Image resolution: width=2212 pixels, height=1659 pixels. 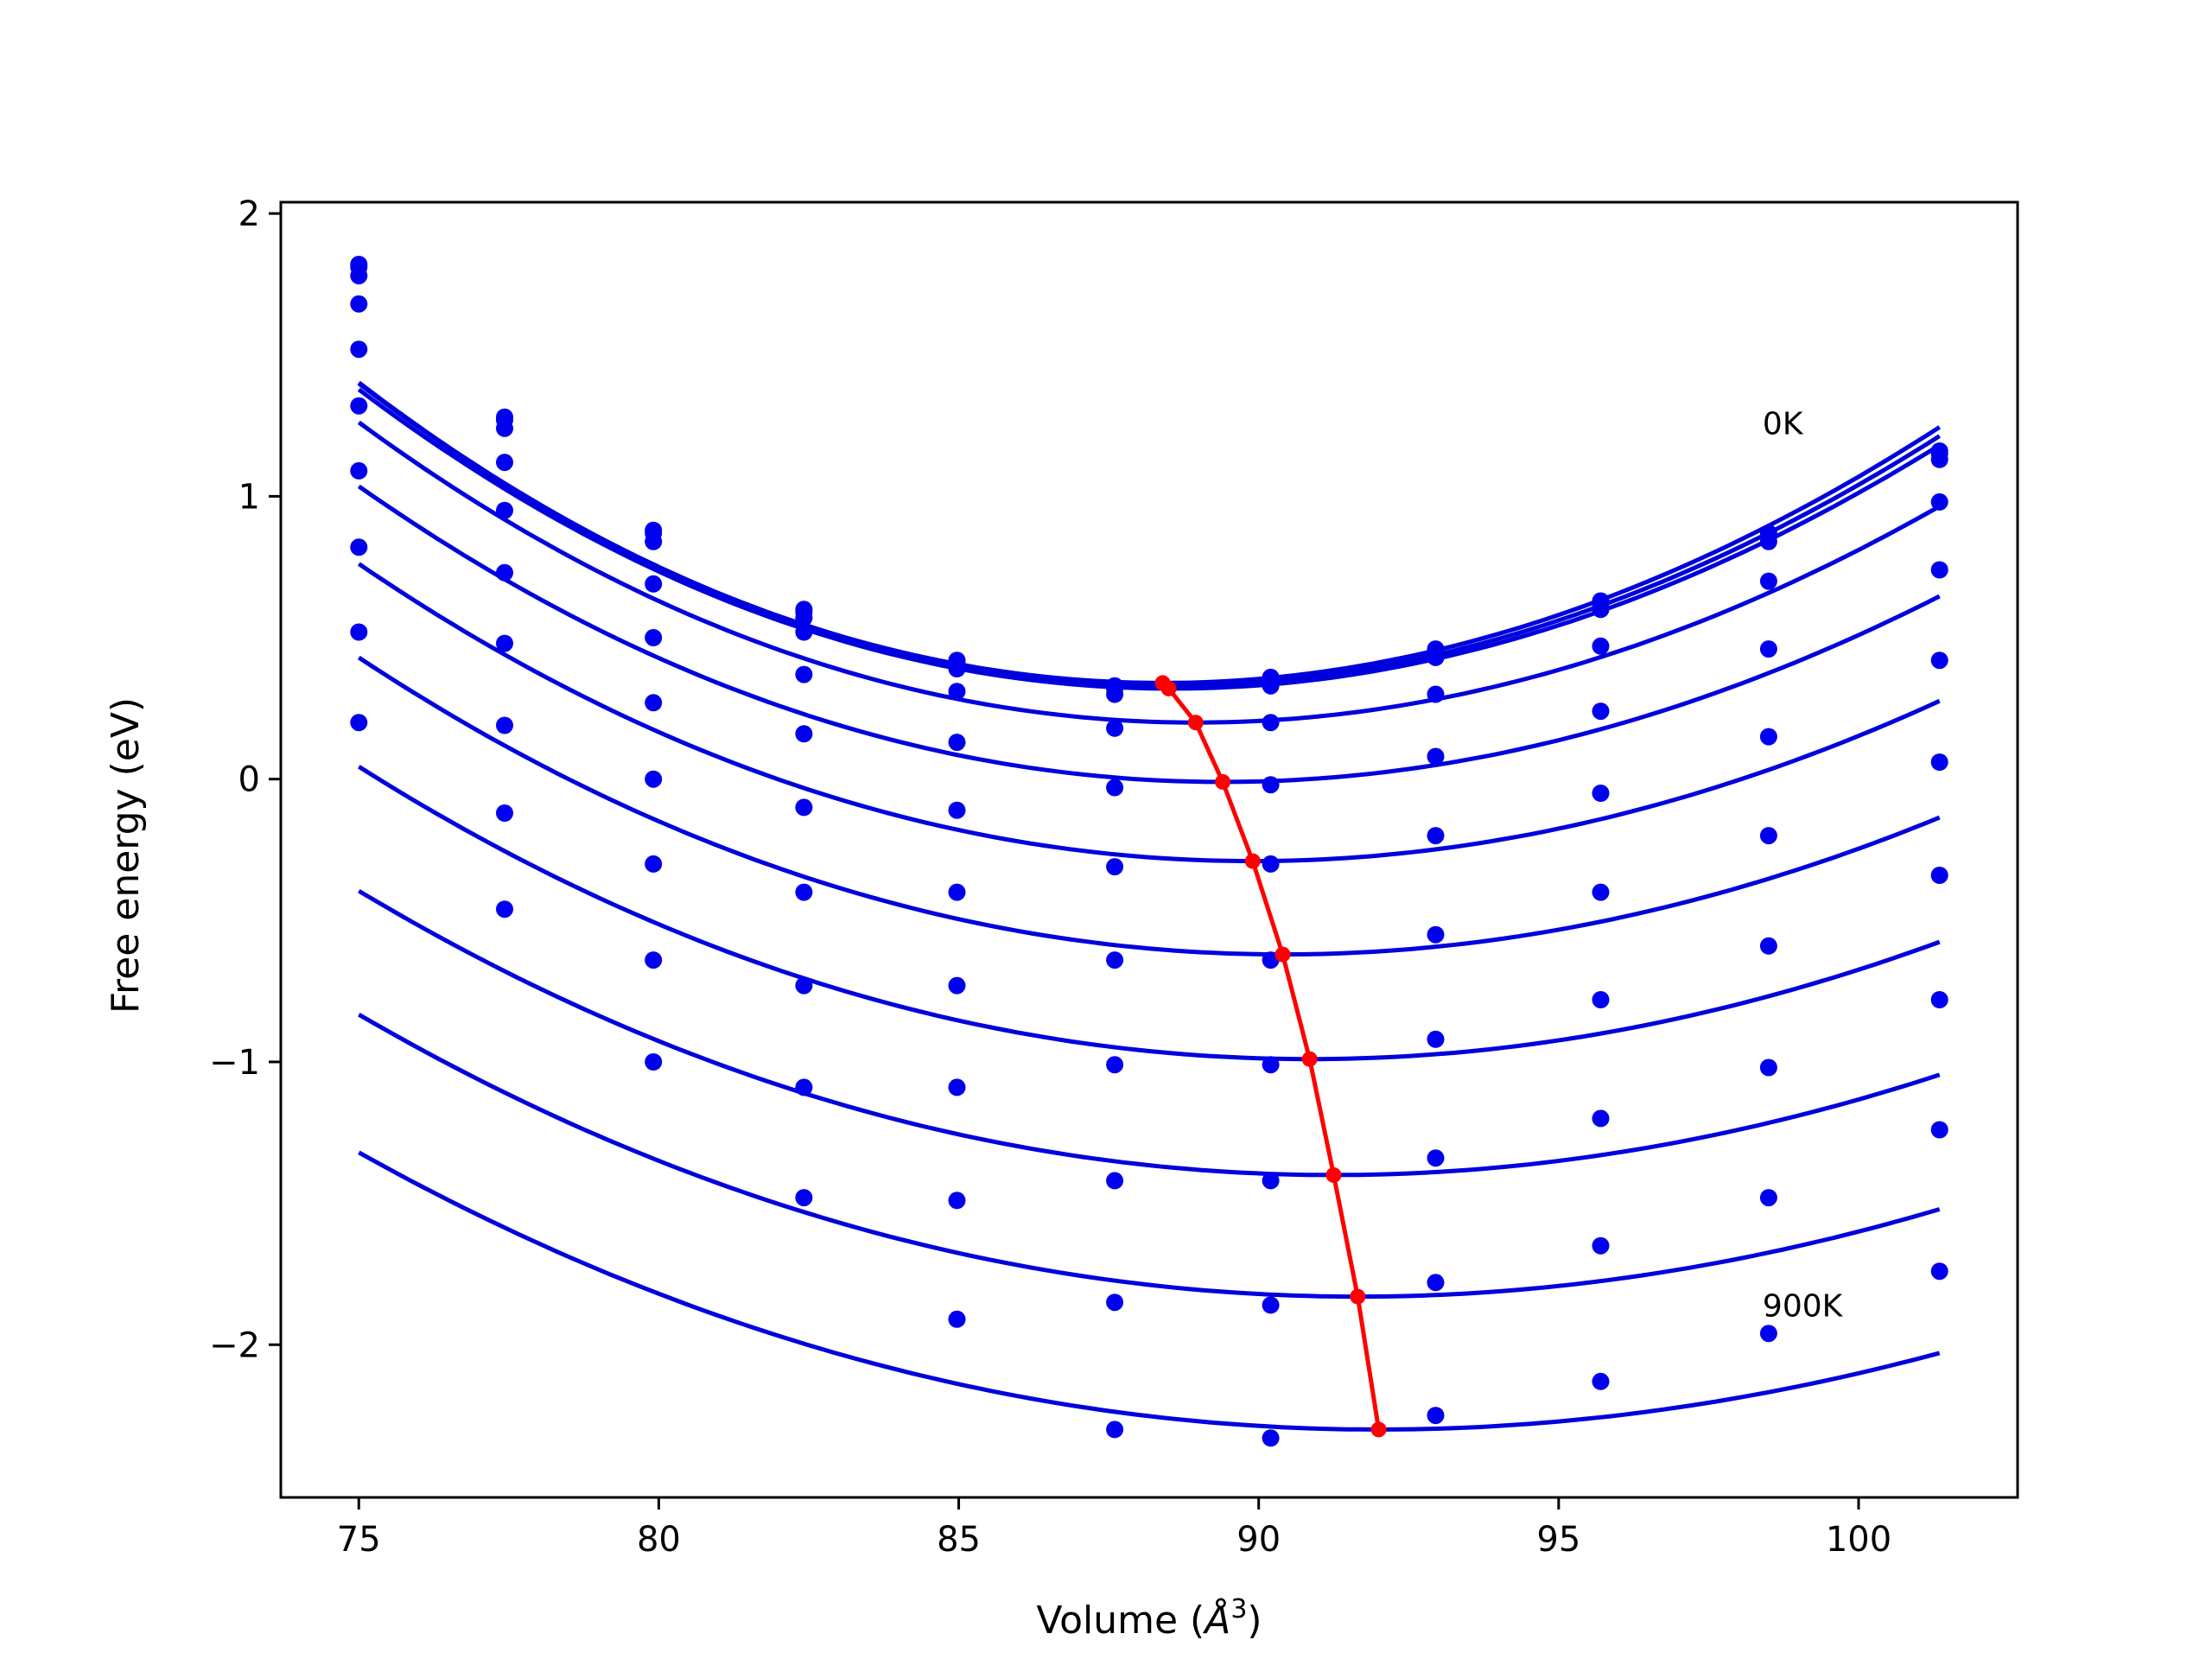 What do you see at coordinates (1803, 865) in the screenshot?
I see `annotations: 0K 900K` at bounding box center [1803, 865].